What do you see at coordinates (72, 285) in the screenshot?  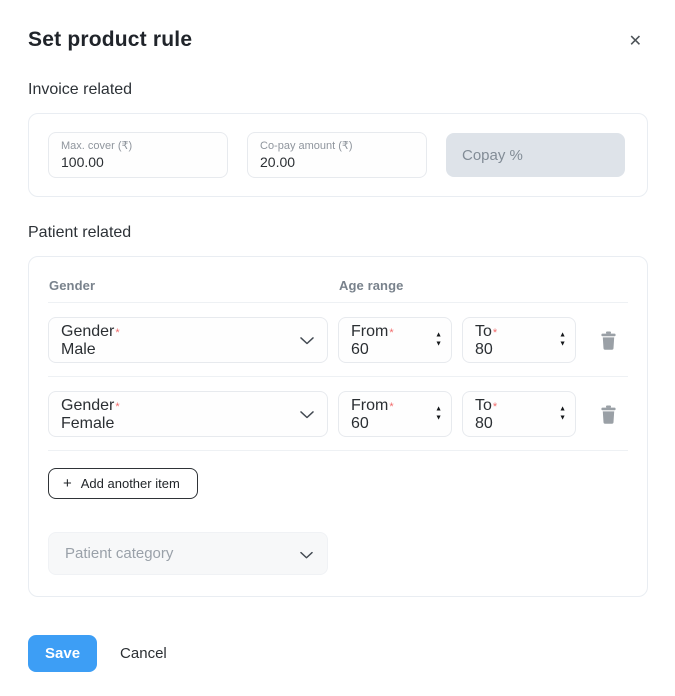 I see `gender-column-header: Gender` at bounding box center [72, 285].